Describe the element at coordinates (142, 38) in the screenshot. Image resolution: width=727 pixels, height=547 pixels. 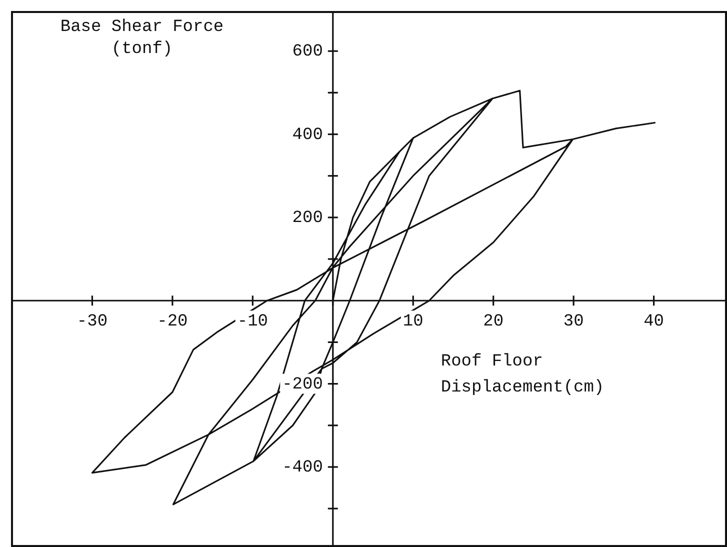
I see `y-axis-title: Base Shear Force (tonf)` at that location.